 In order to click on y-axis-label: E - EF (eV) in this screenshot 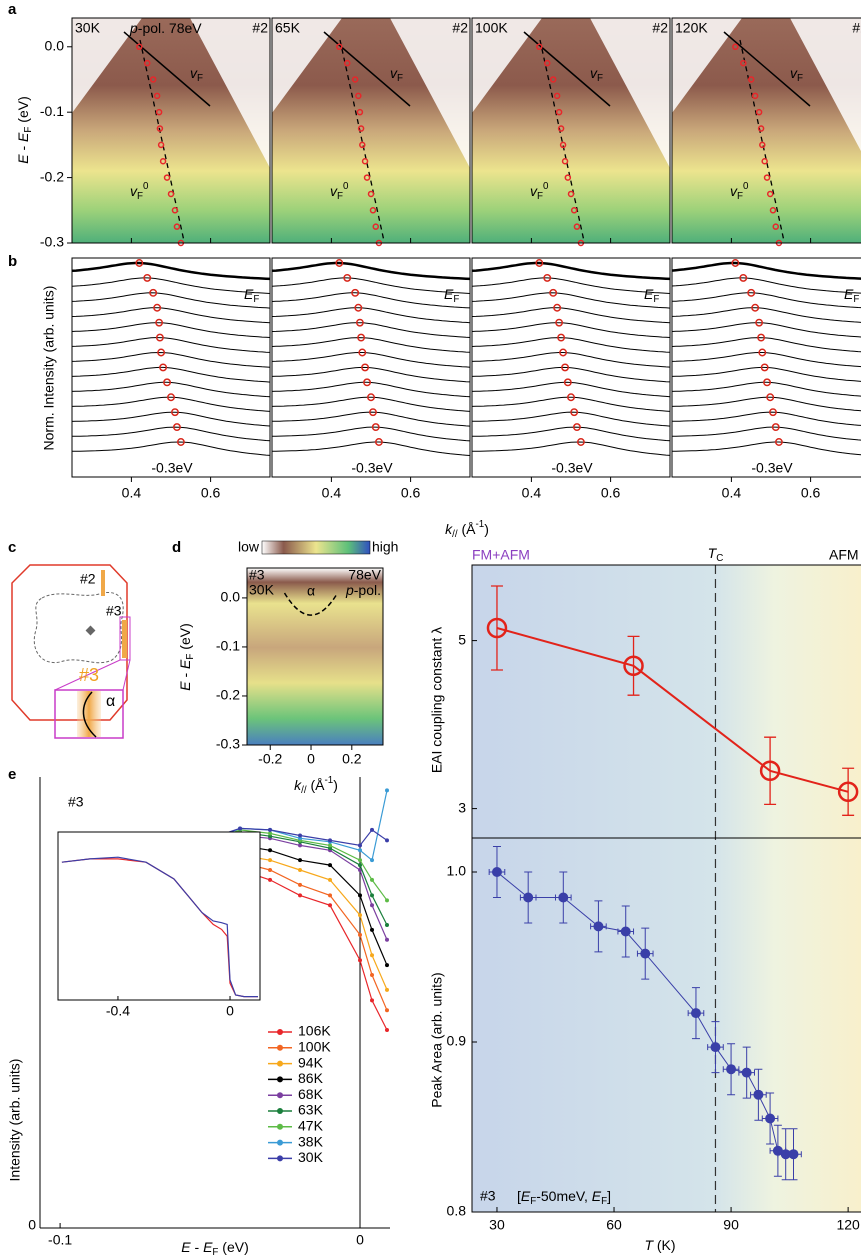, I will do `click(186, 656)`.